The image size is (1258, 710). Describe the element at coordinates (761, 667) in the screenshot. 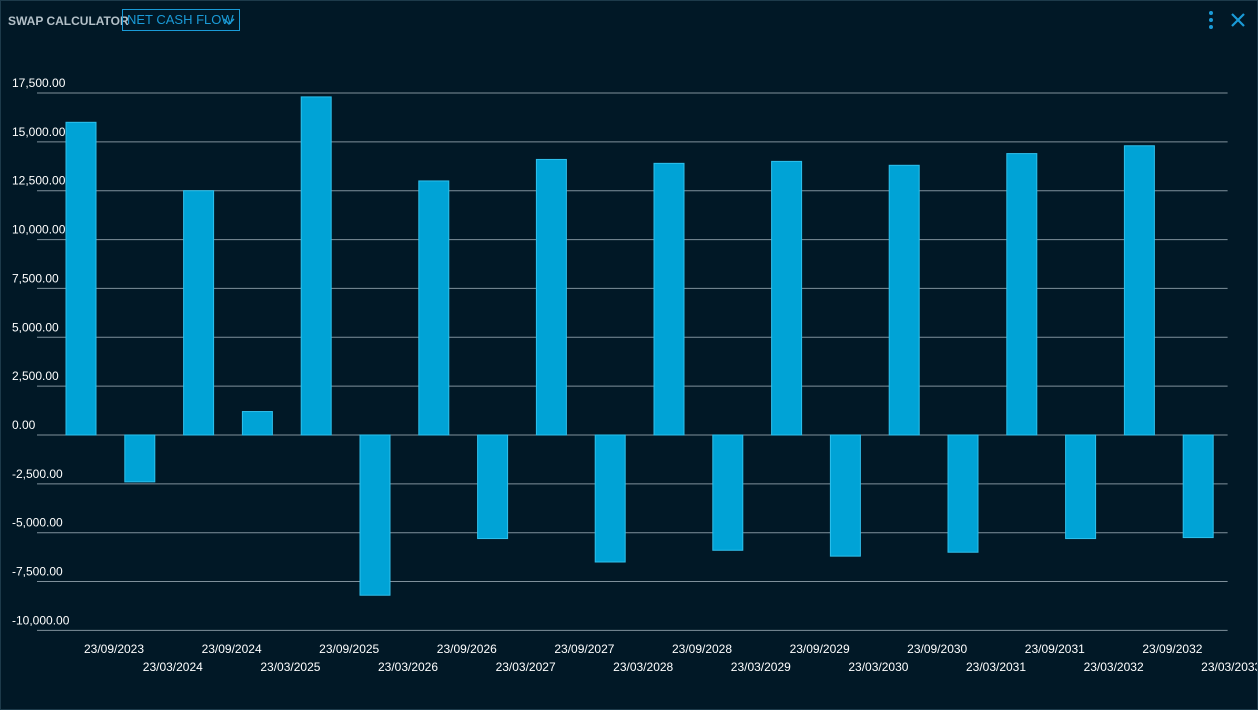

I see `x-tick-label: 23/03/2029` at that location.